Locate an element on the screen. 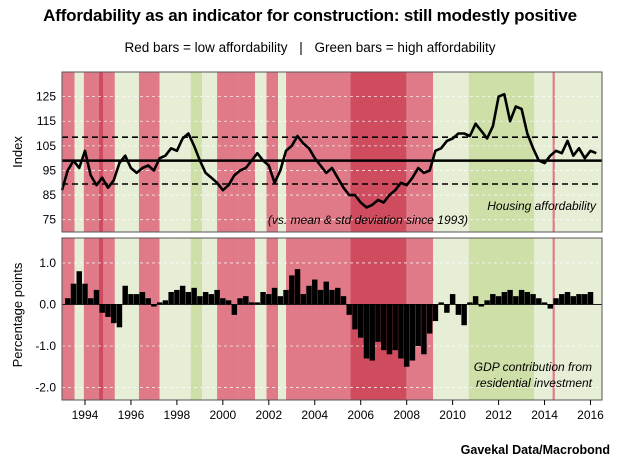 This screenshot has height=465, width=620. bottom-y-tick-labels: -2.0 -1.0 0.0 1.0 is located at coordinates (45, 325).